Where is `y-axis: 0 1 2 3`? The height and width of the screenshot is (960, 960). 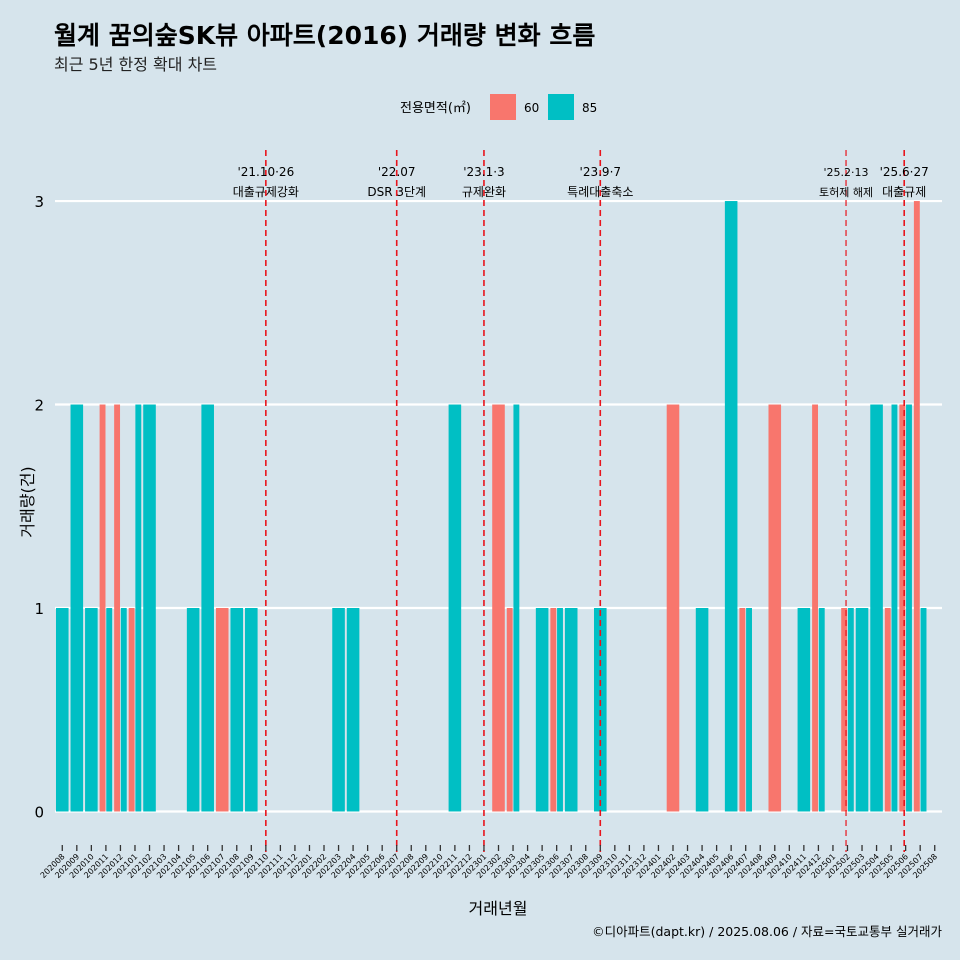 y-axis: 0 1 2 3 is located at coordinates (39, 507).